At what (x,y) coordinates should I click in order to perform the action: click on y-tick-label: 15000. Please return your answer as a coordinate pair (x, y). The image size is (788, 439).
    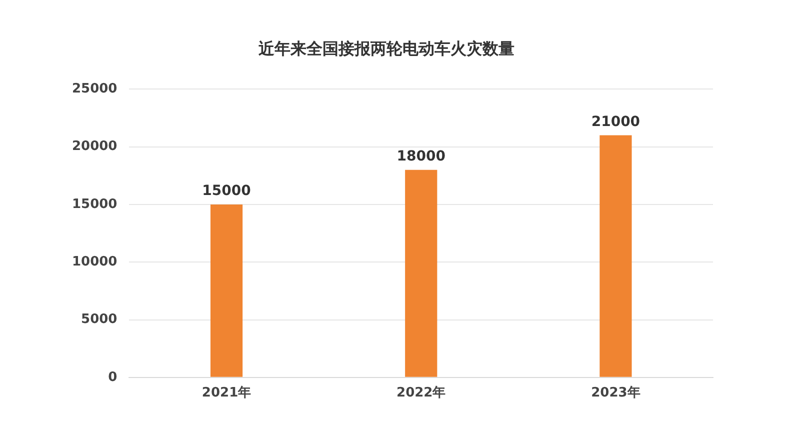
    Looking at the image, I should click on (95, 204).